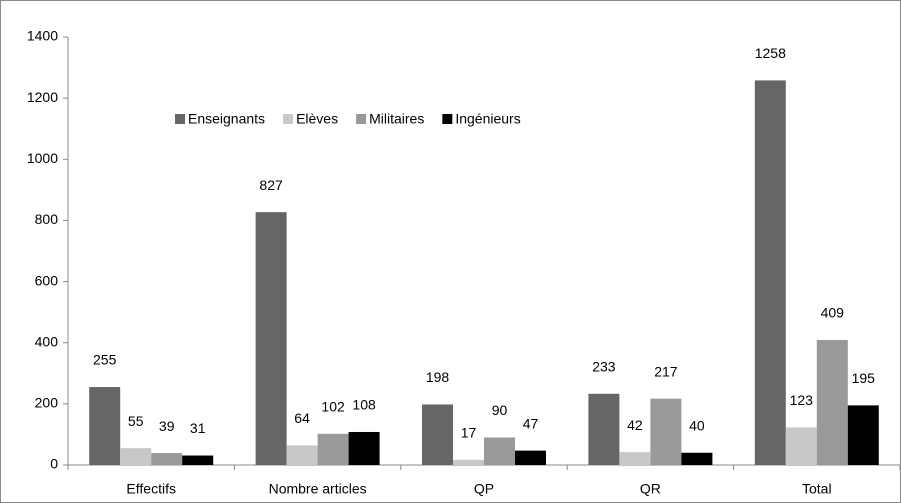 This screenshot has height=503, width=901. What do you see at coordinates (802, 400) in the screenshot?
I see `value-label: 123` at bounding box center [802, 400].